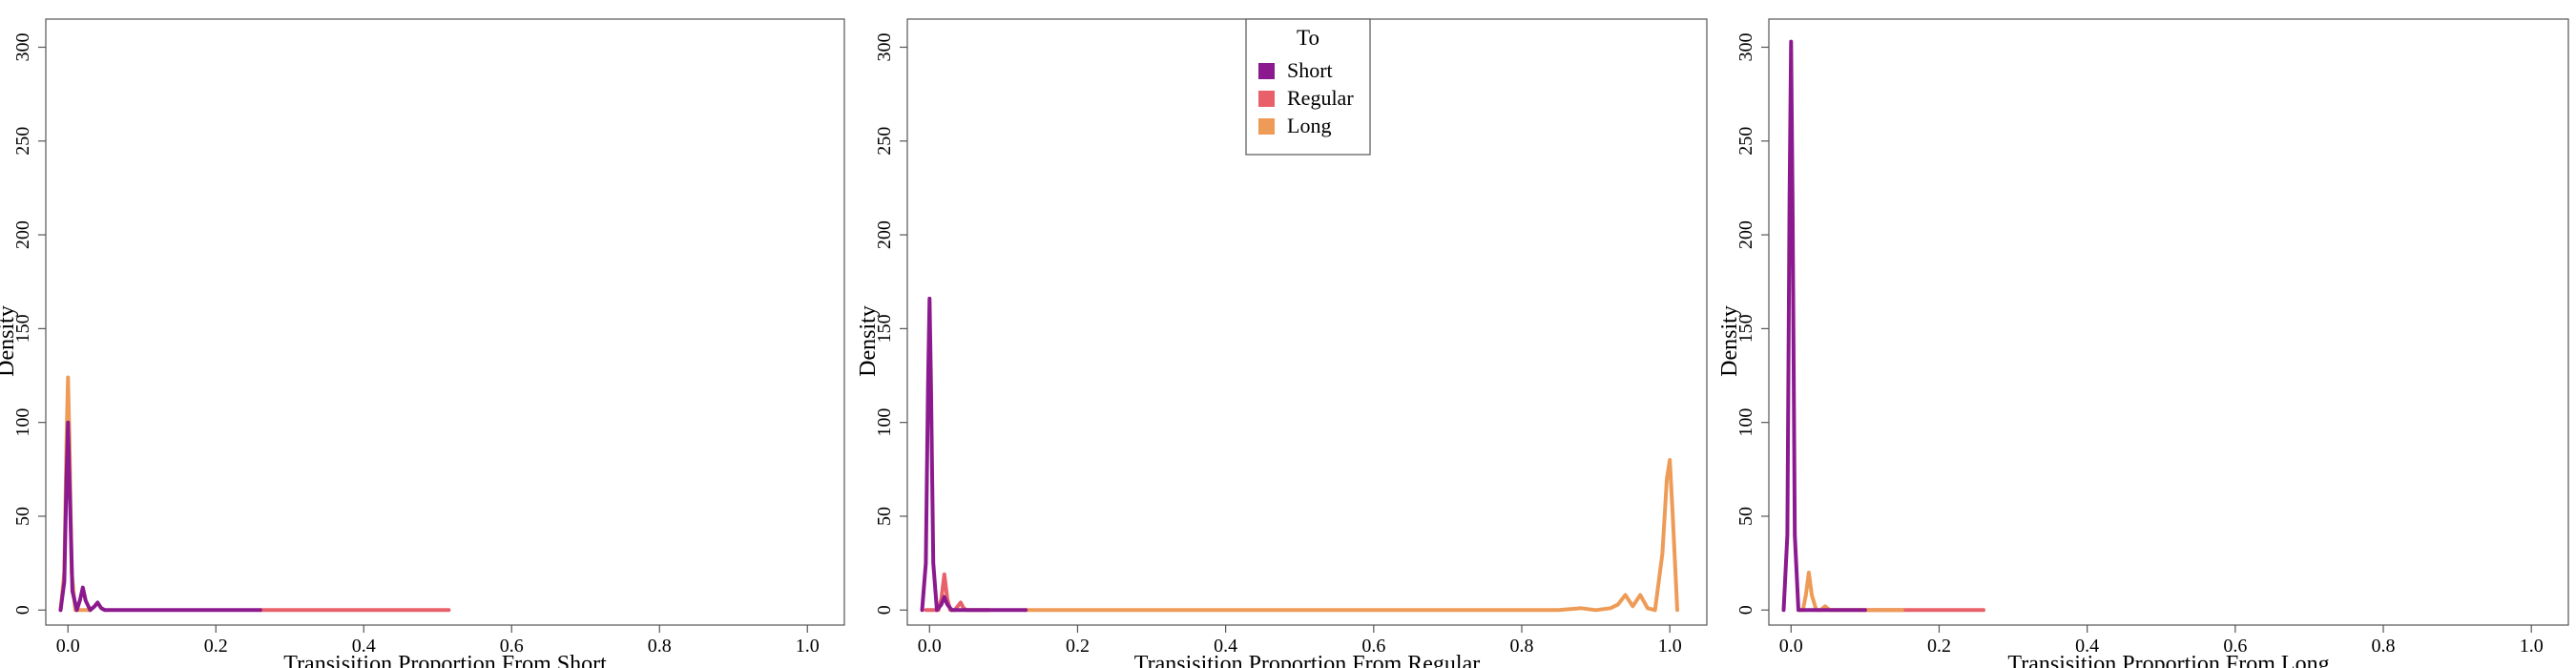 This screenshot has height=668, width=2576. Describe the element at coordinates (1320, 98) in the screenshot. I see `legend-label-regular: Regular` at that location.